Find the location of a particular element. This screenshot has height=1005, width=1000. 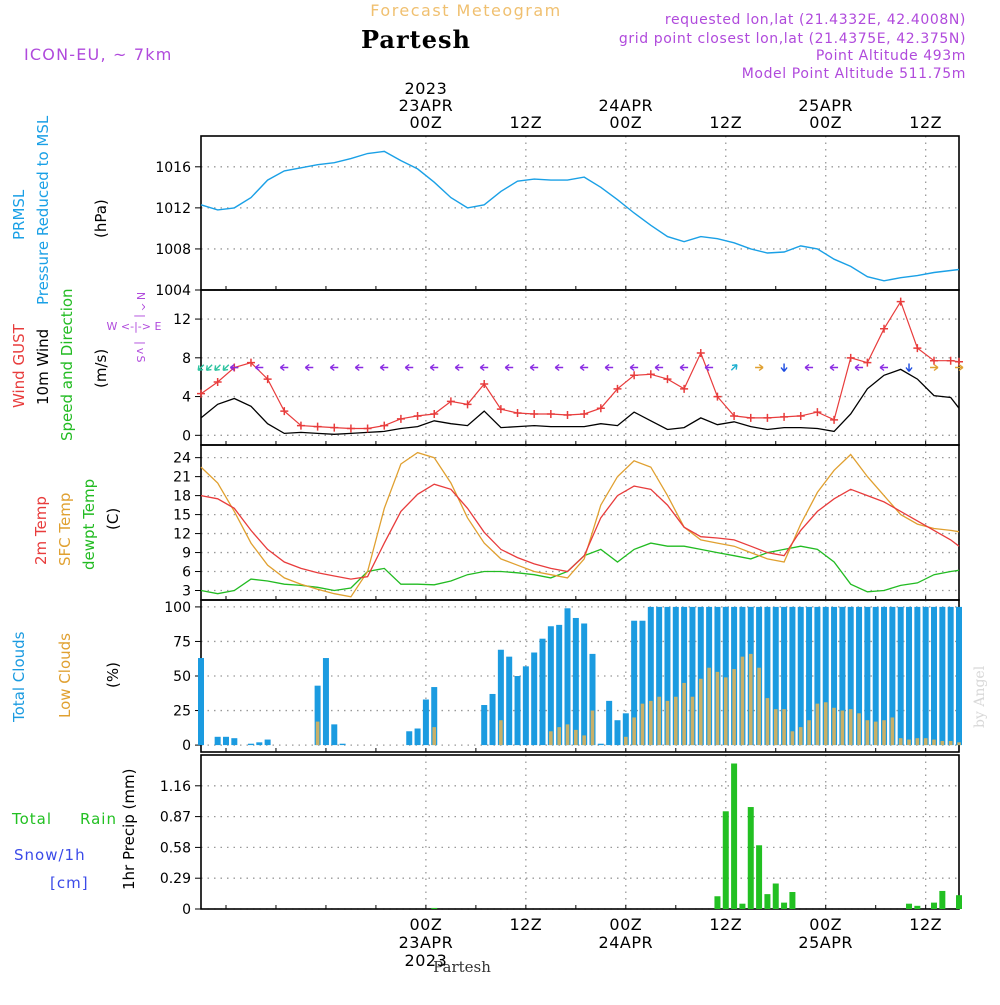

pressure-panel: 1016 1012 1008 1004 is located at coordinates (557, 217).